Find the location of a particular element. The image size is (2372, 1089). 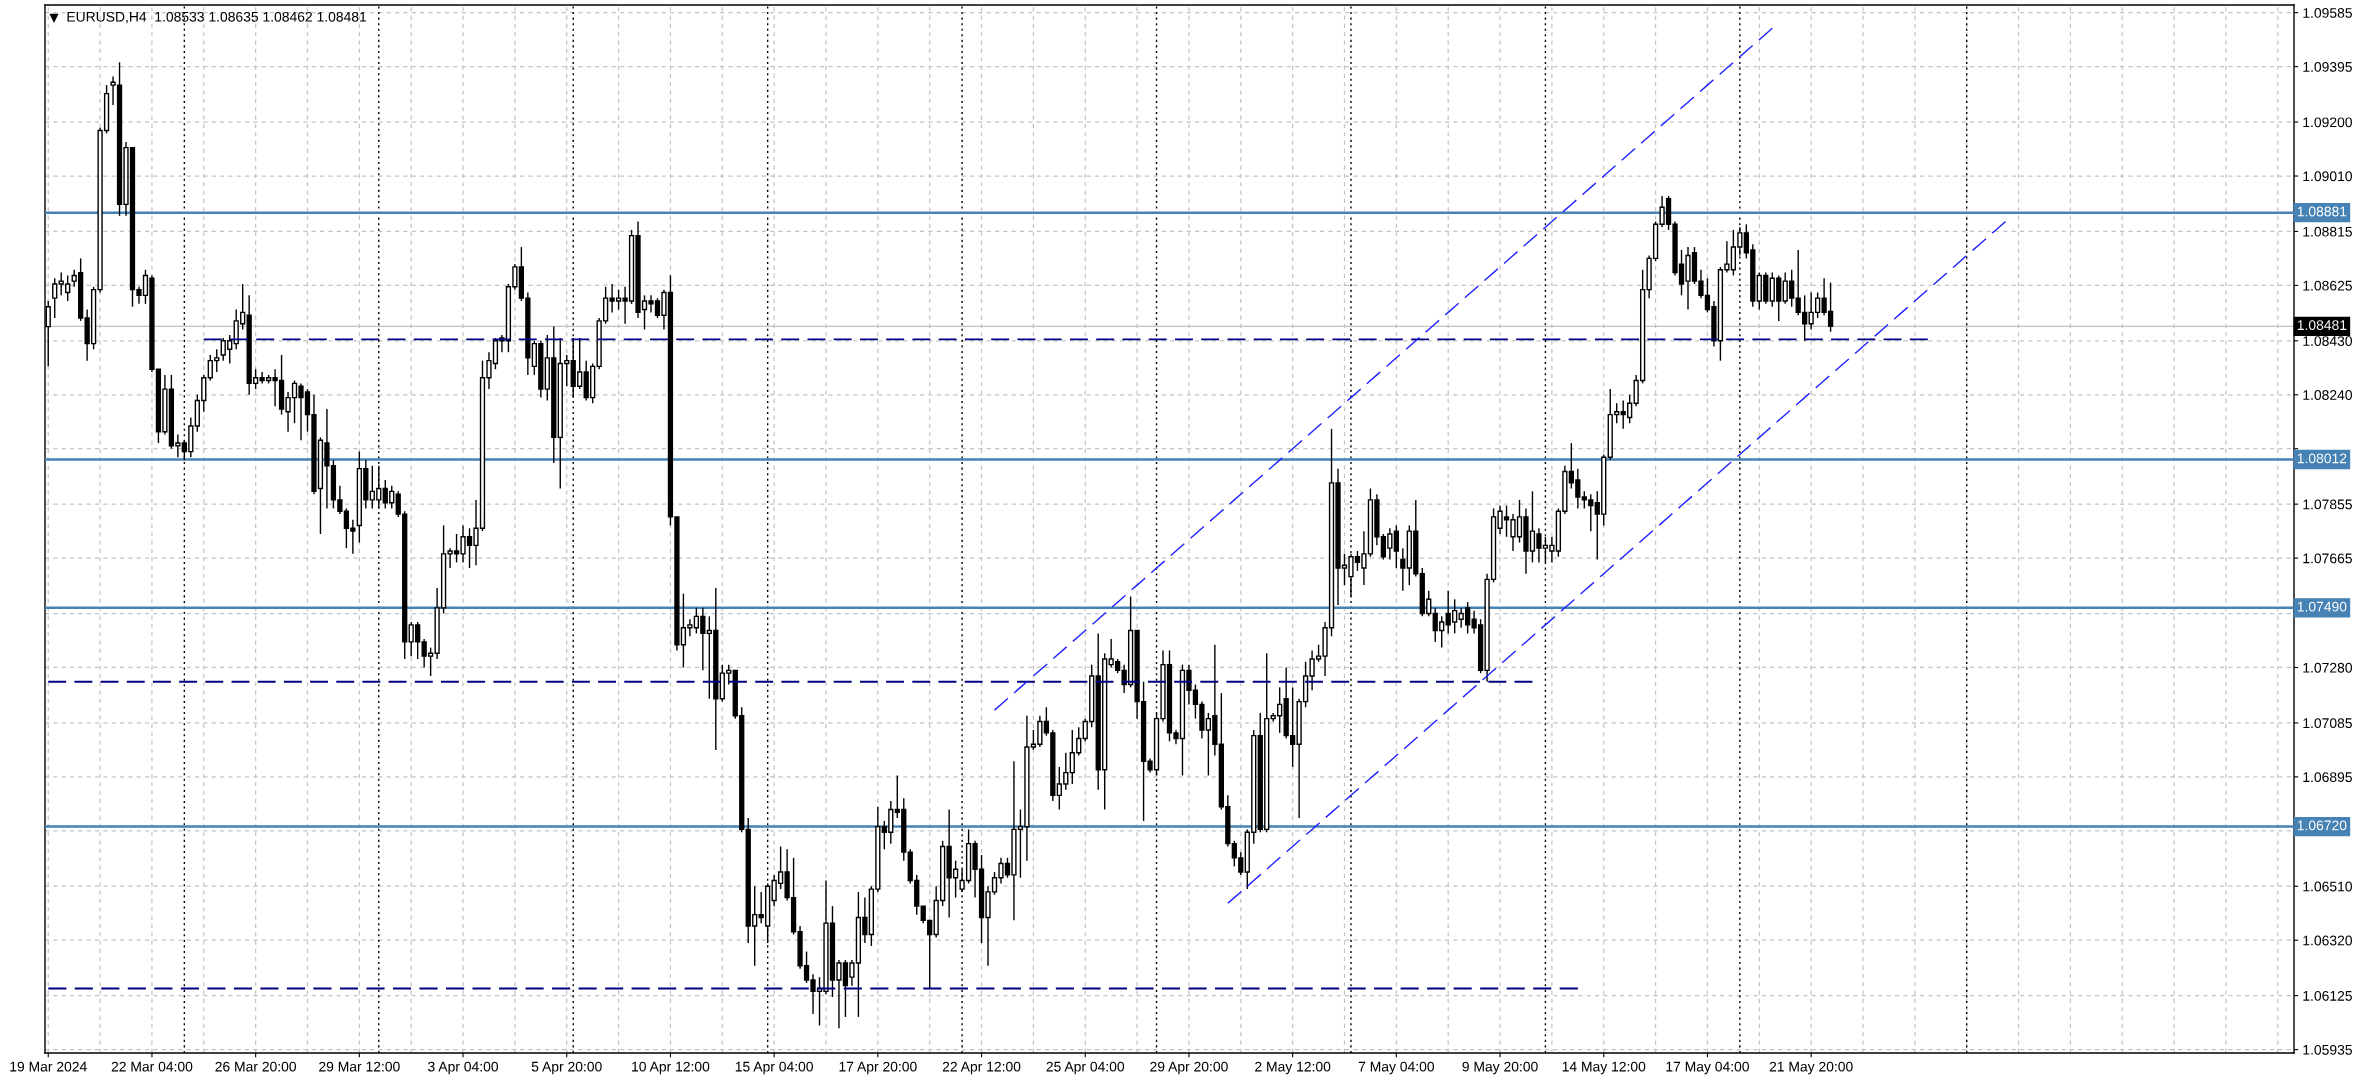

y-tick-label: 1.06510 is located at coordinates (2327, 886).